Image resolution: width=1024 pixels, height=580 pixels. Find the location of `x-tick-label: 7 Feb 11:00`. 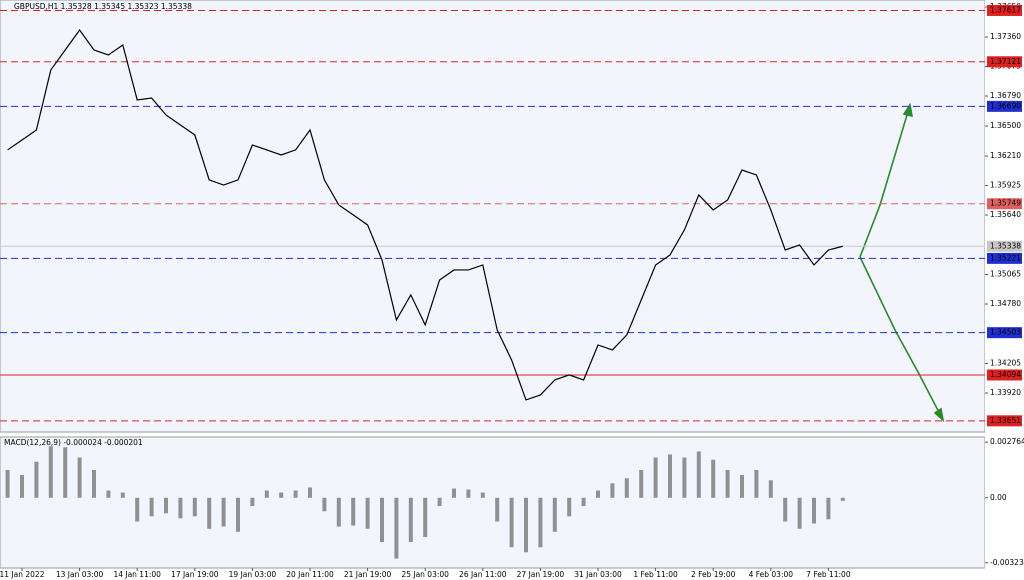

x-tick-label: 7 Feb 11:00 is located at coordinates (828, 574).